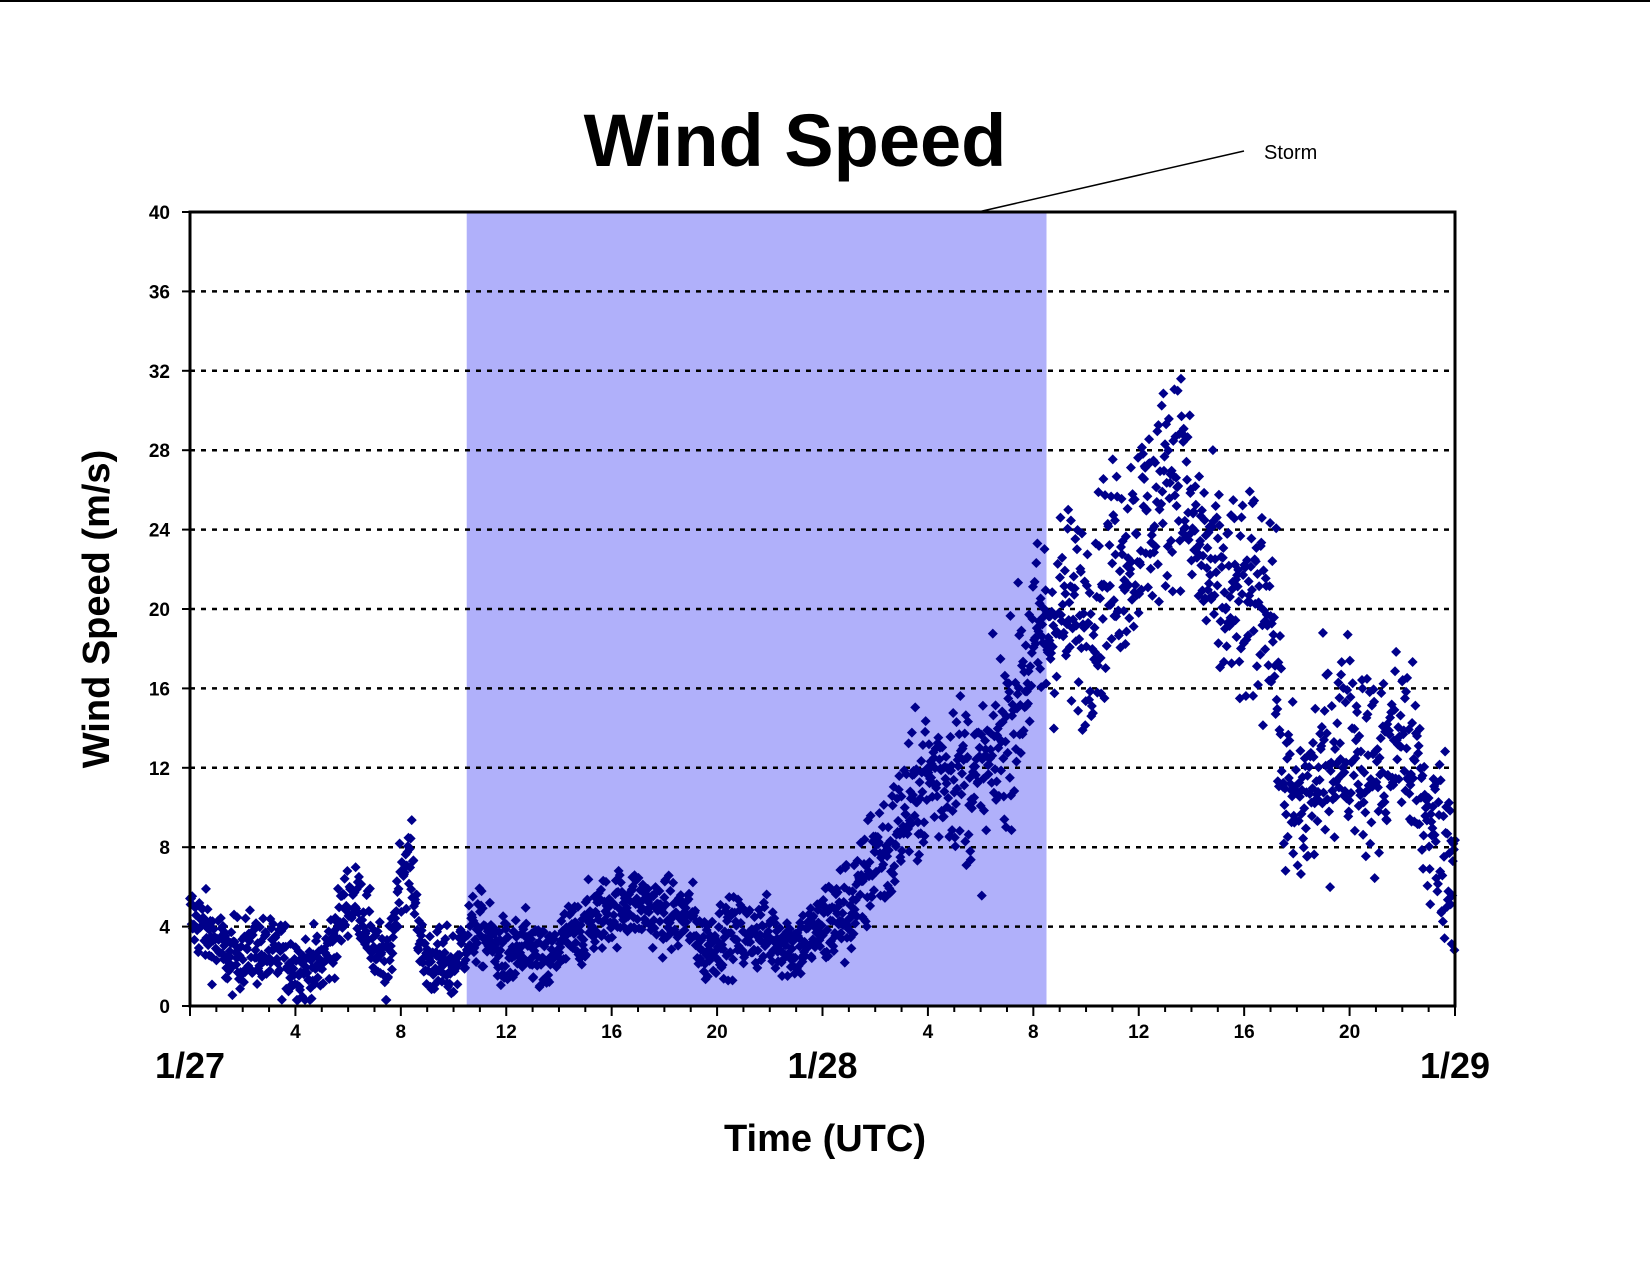 Image resolution: width=1650 pixels, height=1275 pixels. I want to click on date-label: 1/28, so click(822, 1065).